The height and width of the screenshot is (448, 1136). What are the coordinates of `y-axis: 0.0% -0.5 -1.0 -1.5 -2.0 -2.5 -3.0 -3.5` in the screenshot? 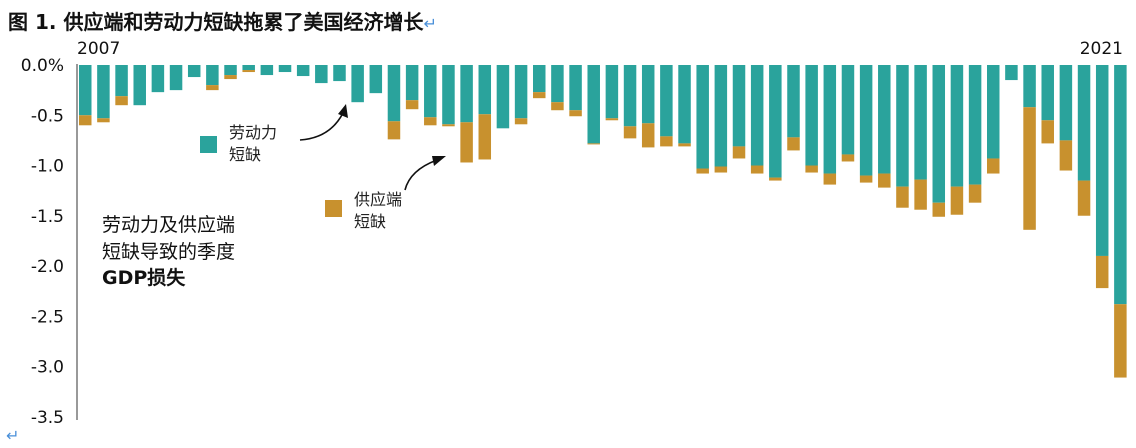 It's located at (42, 242).